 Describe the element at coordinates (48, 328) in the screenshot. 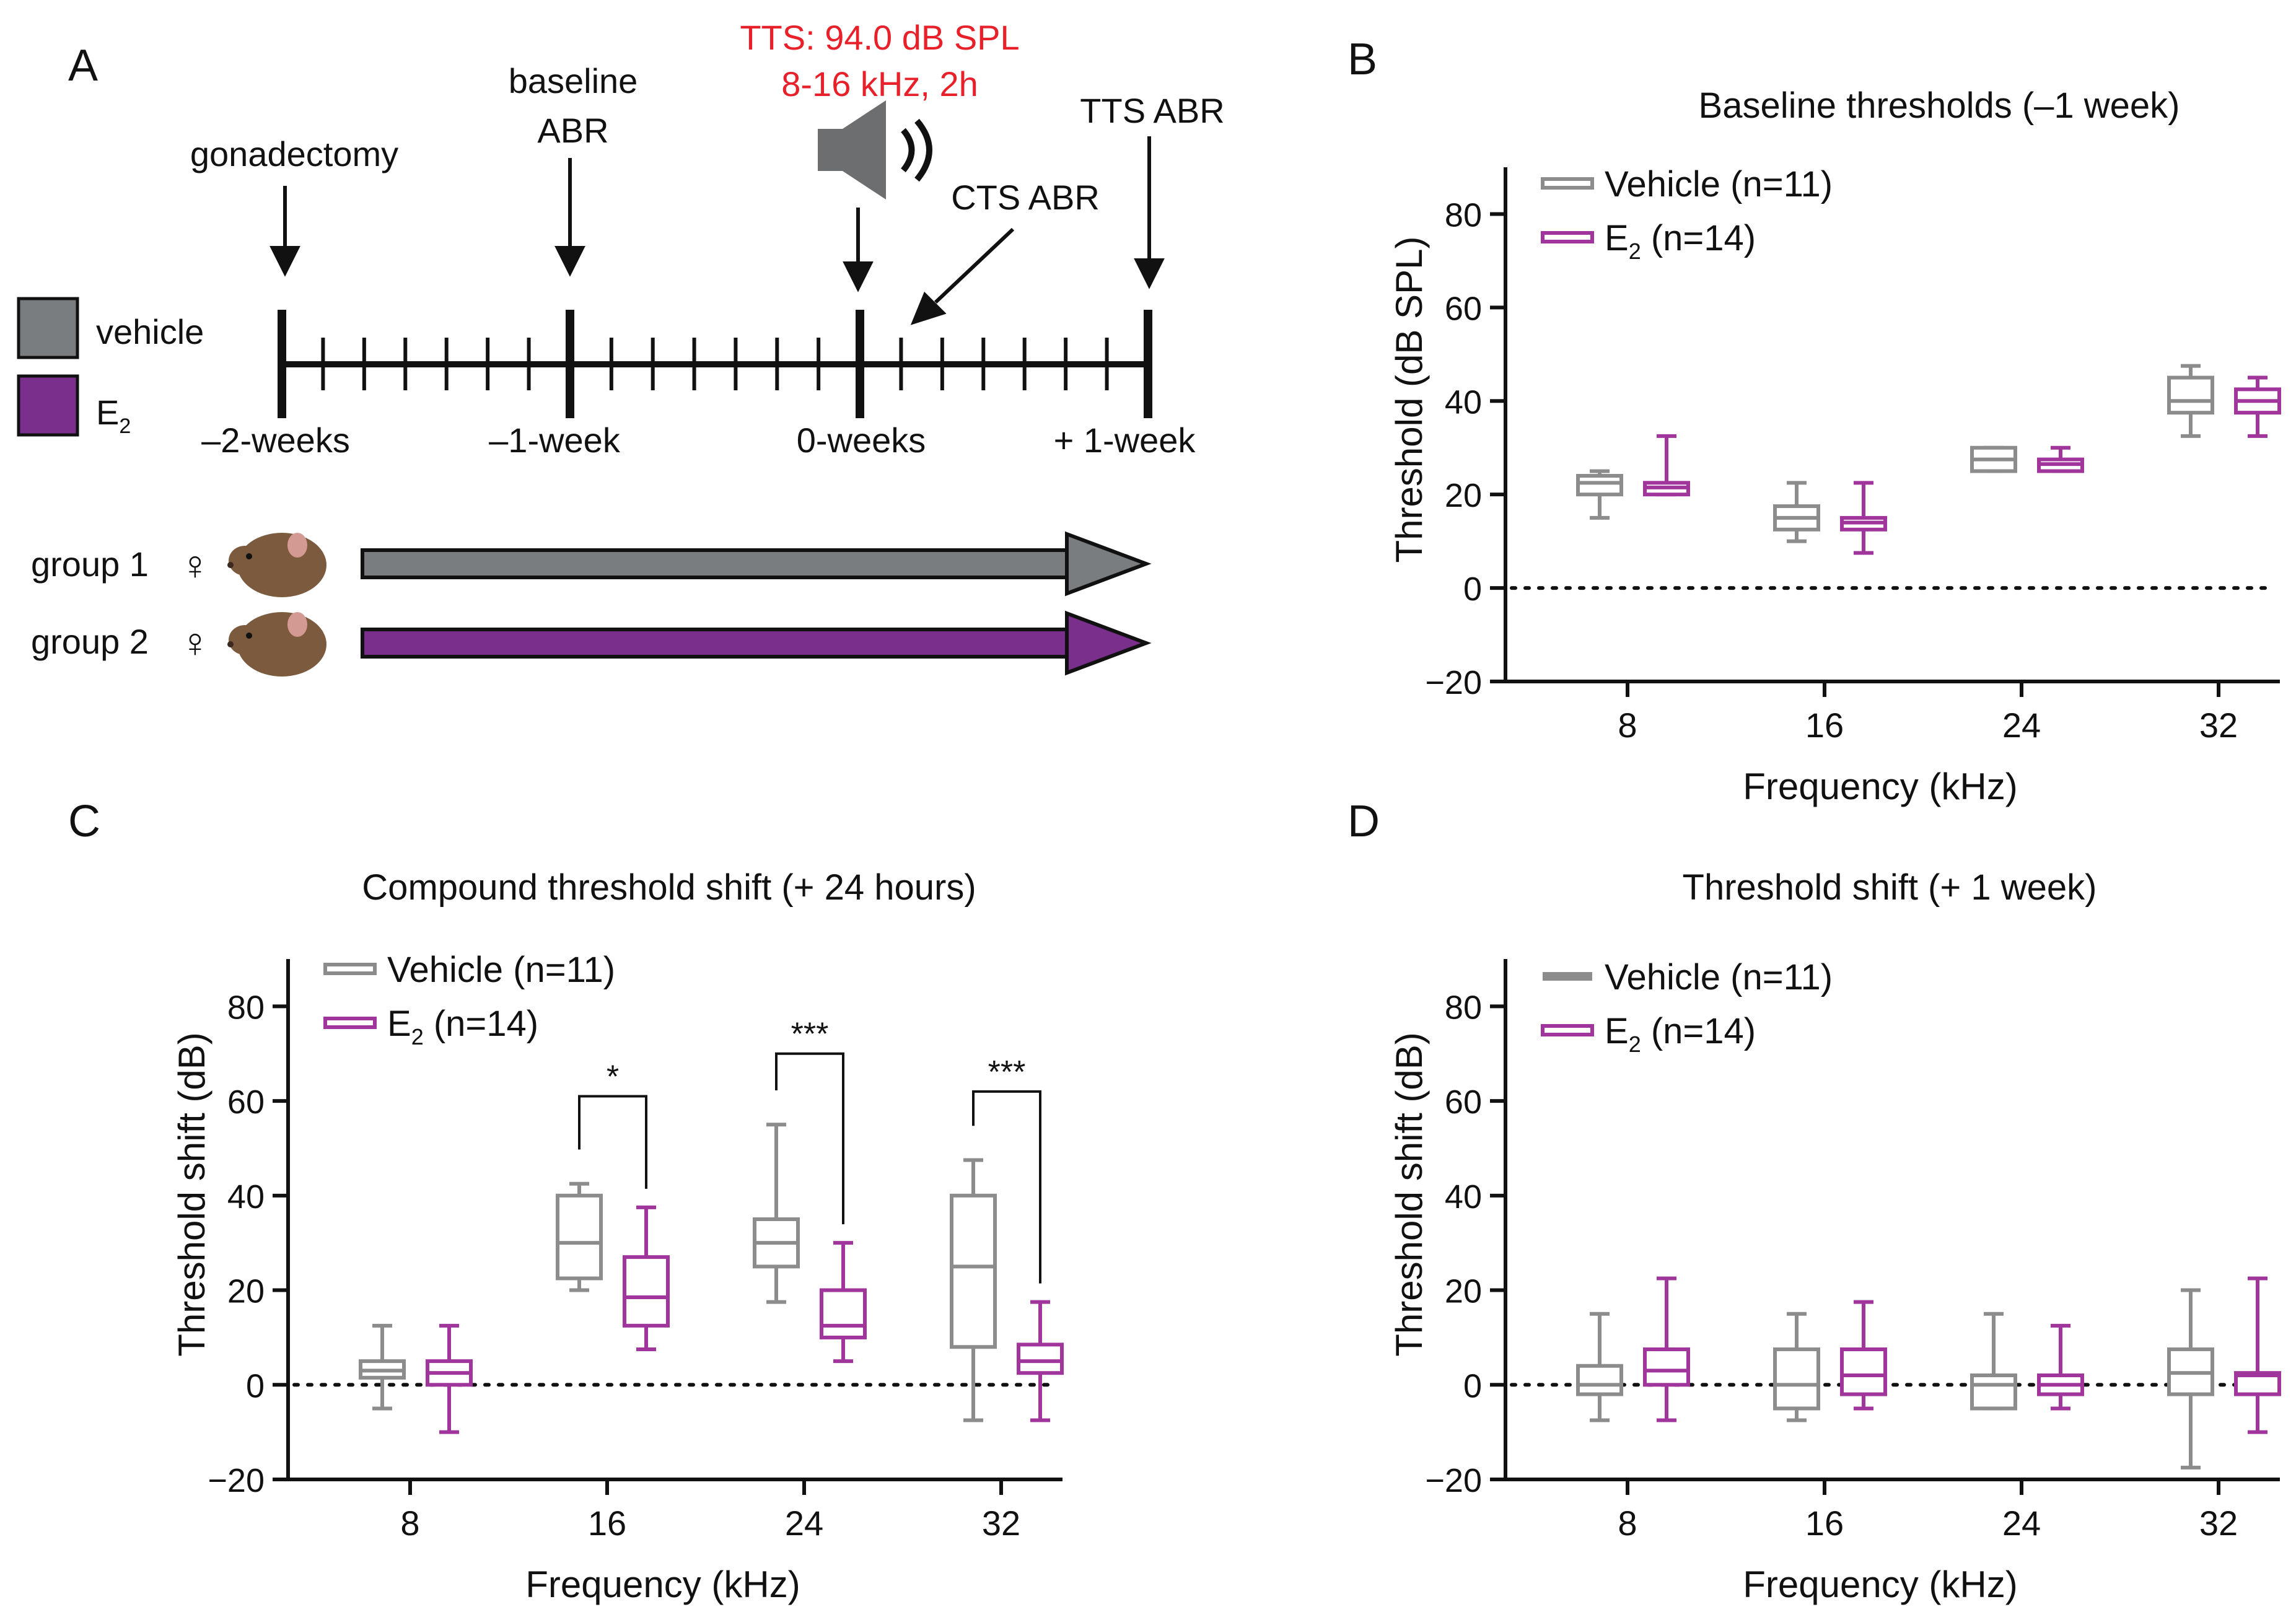

I see `legend-swatch-vehicle` at that location.